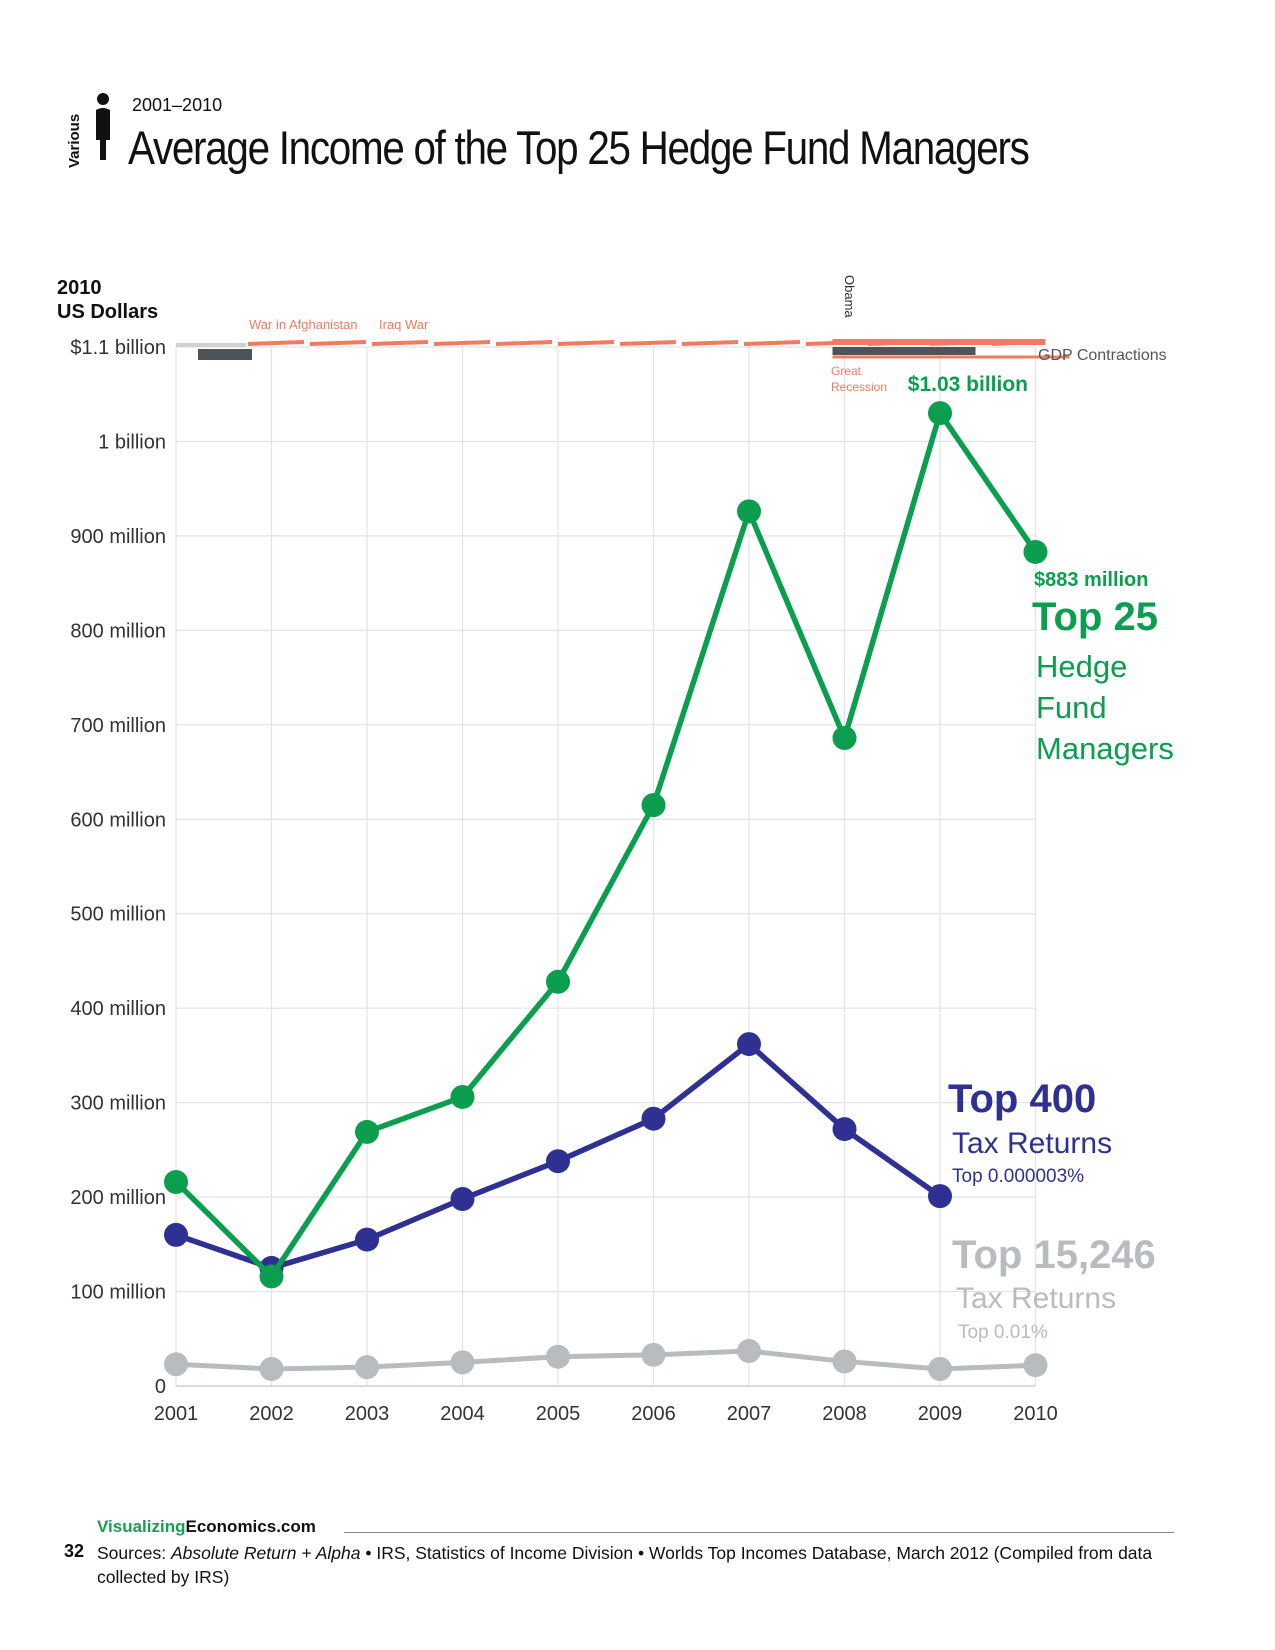 The height and width of the screenshot is (1650, 1275). What do you see at coordinates (1081, 666) in the screenshot?
I see `series-label-hedge: Hedge` at bounding box center [1081, 666].